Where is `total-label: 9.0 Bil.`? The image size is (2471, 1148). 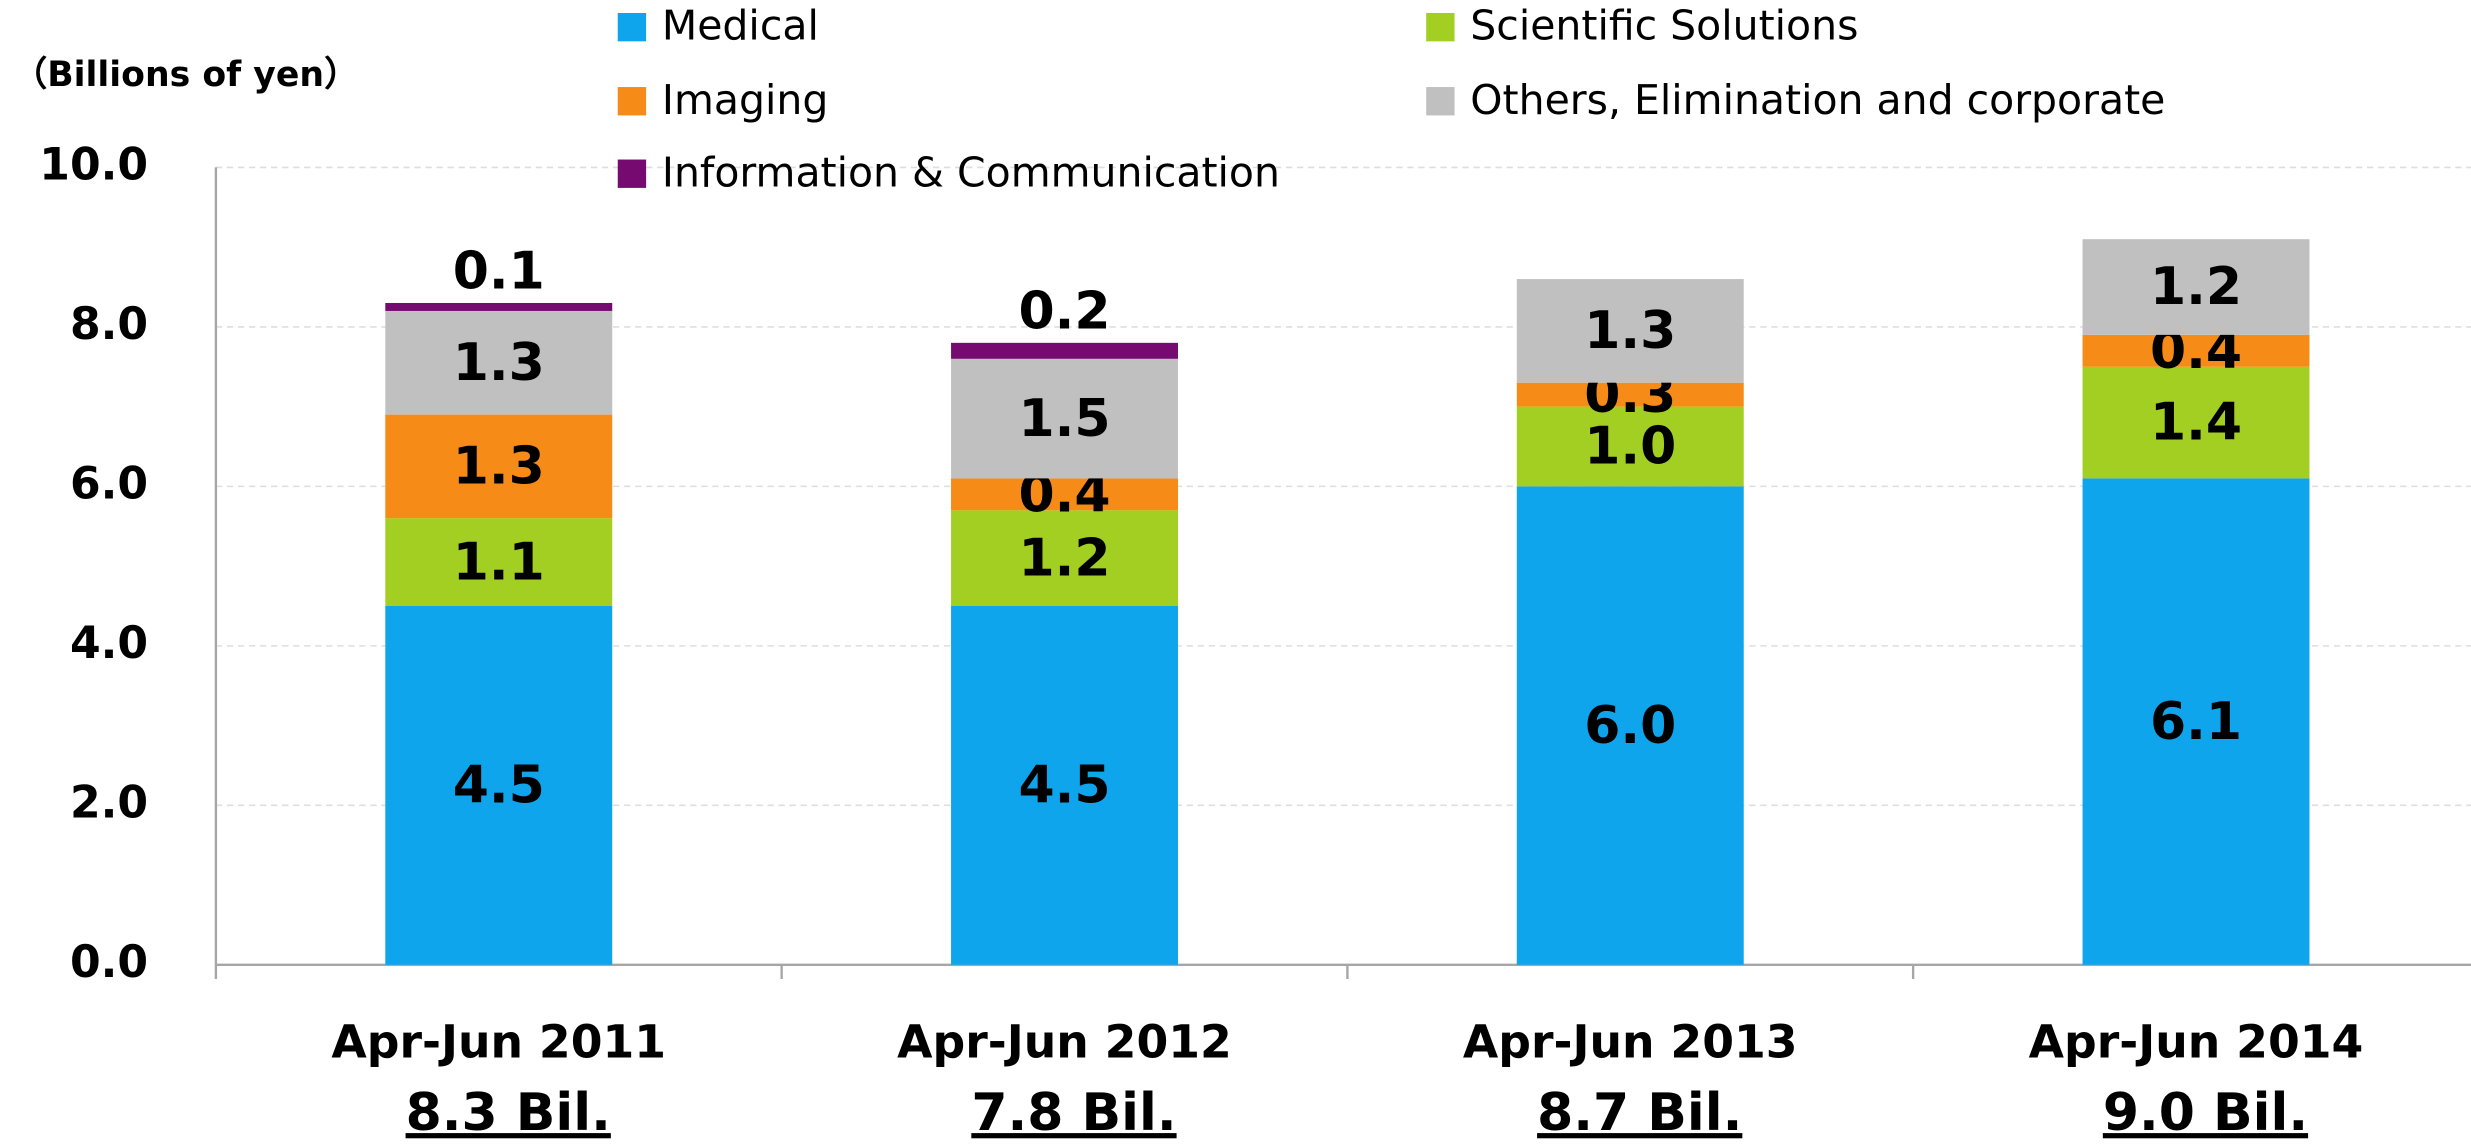
total-label: 9.0 Bil. is located at coordinates (2205, 1113).